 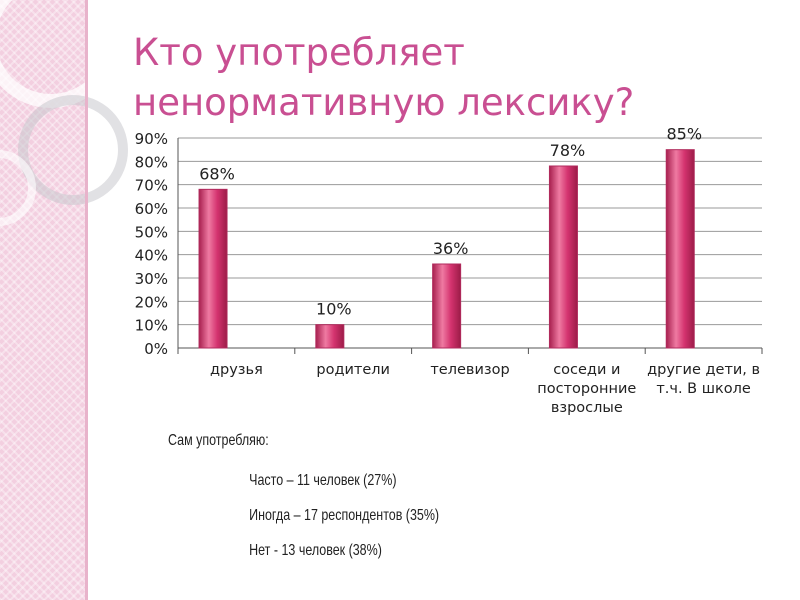 I want to click on y-tick-label: 40%, so click(x=151, y=256).